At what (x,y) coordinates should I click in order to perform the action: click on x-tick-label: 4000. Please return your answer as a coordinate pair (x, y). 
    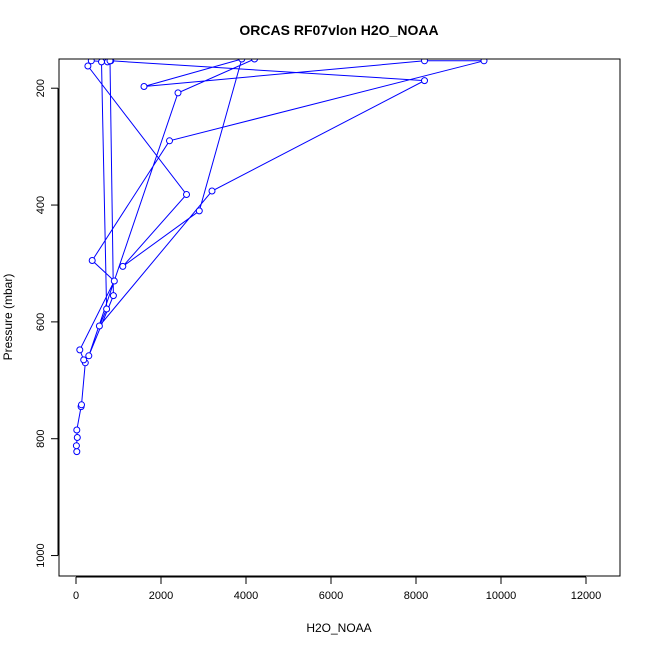
    Looking at the image, I should click on (246, 596).